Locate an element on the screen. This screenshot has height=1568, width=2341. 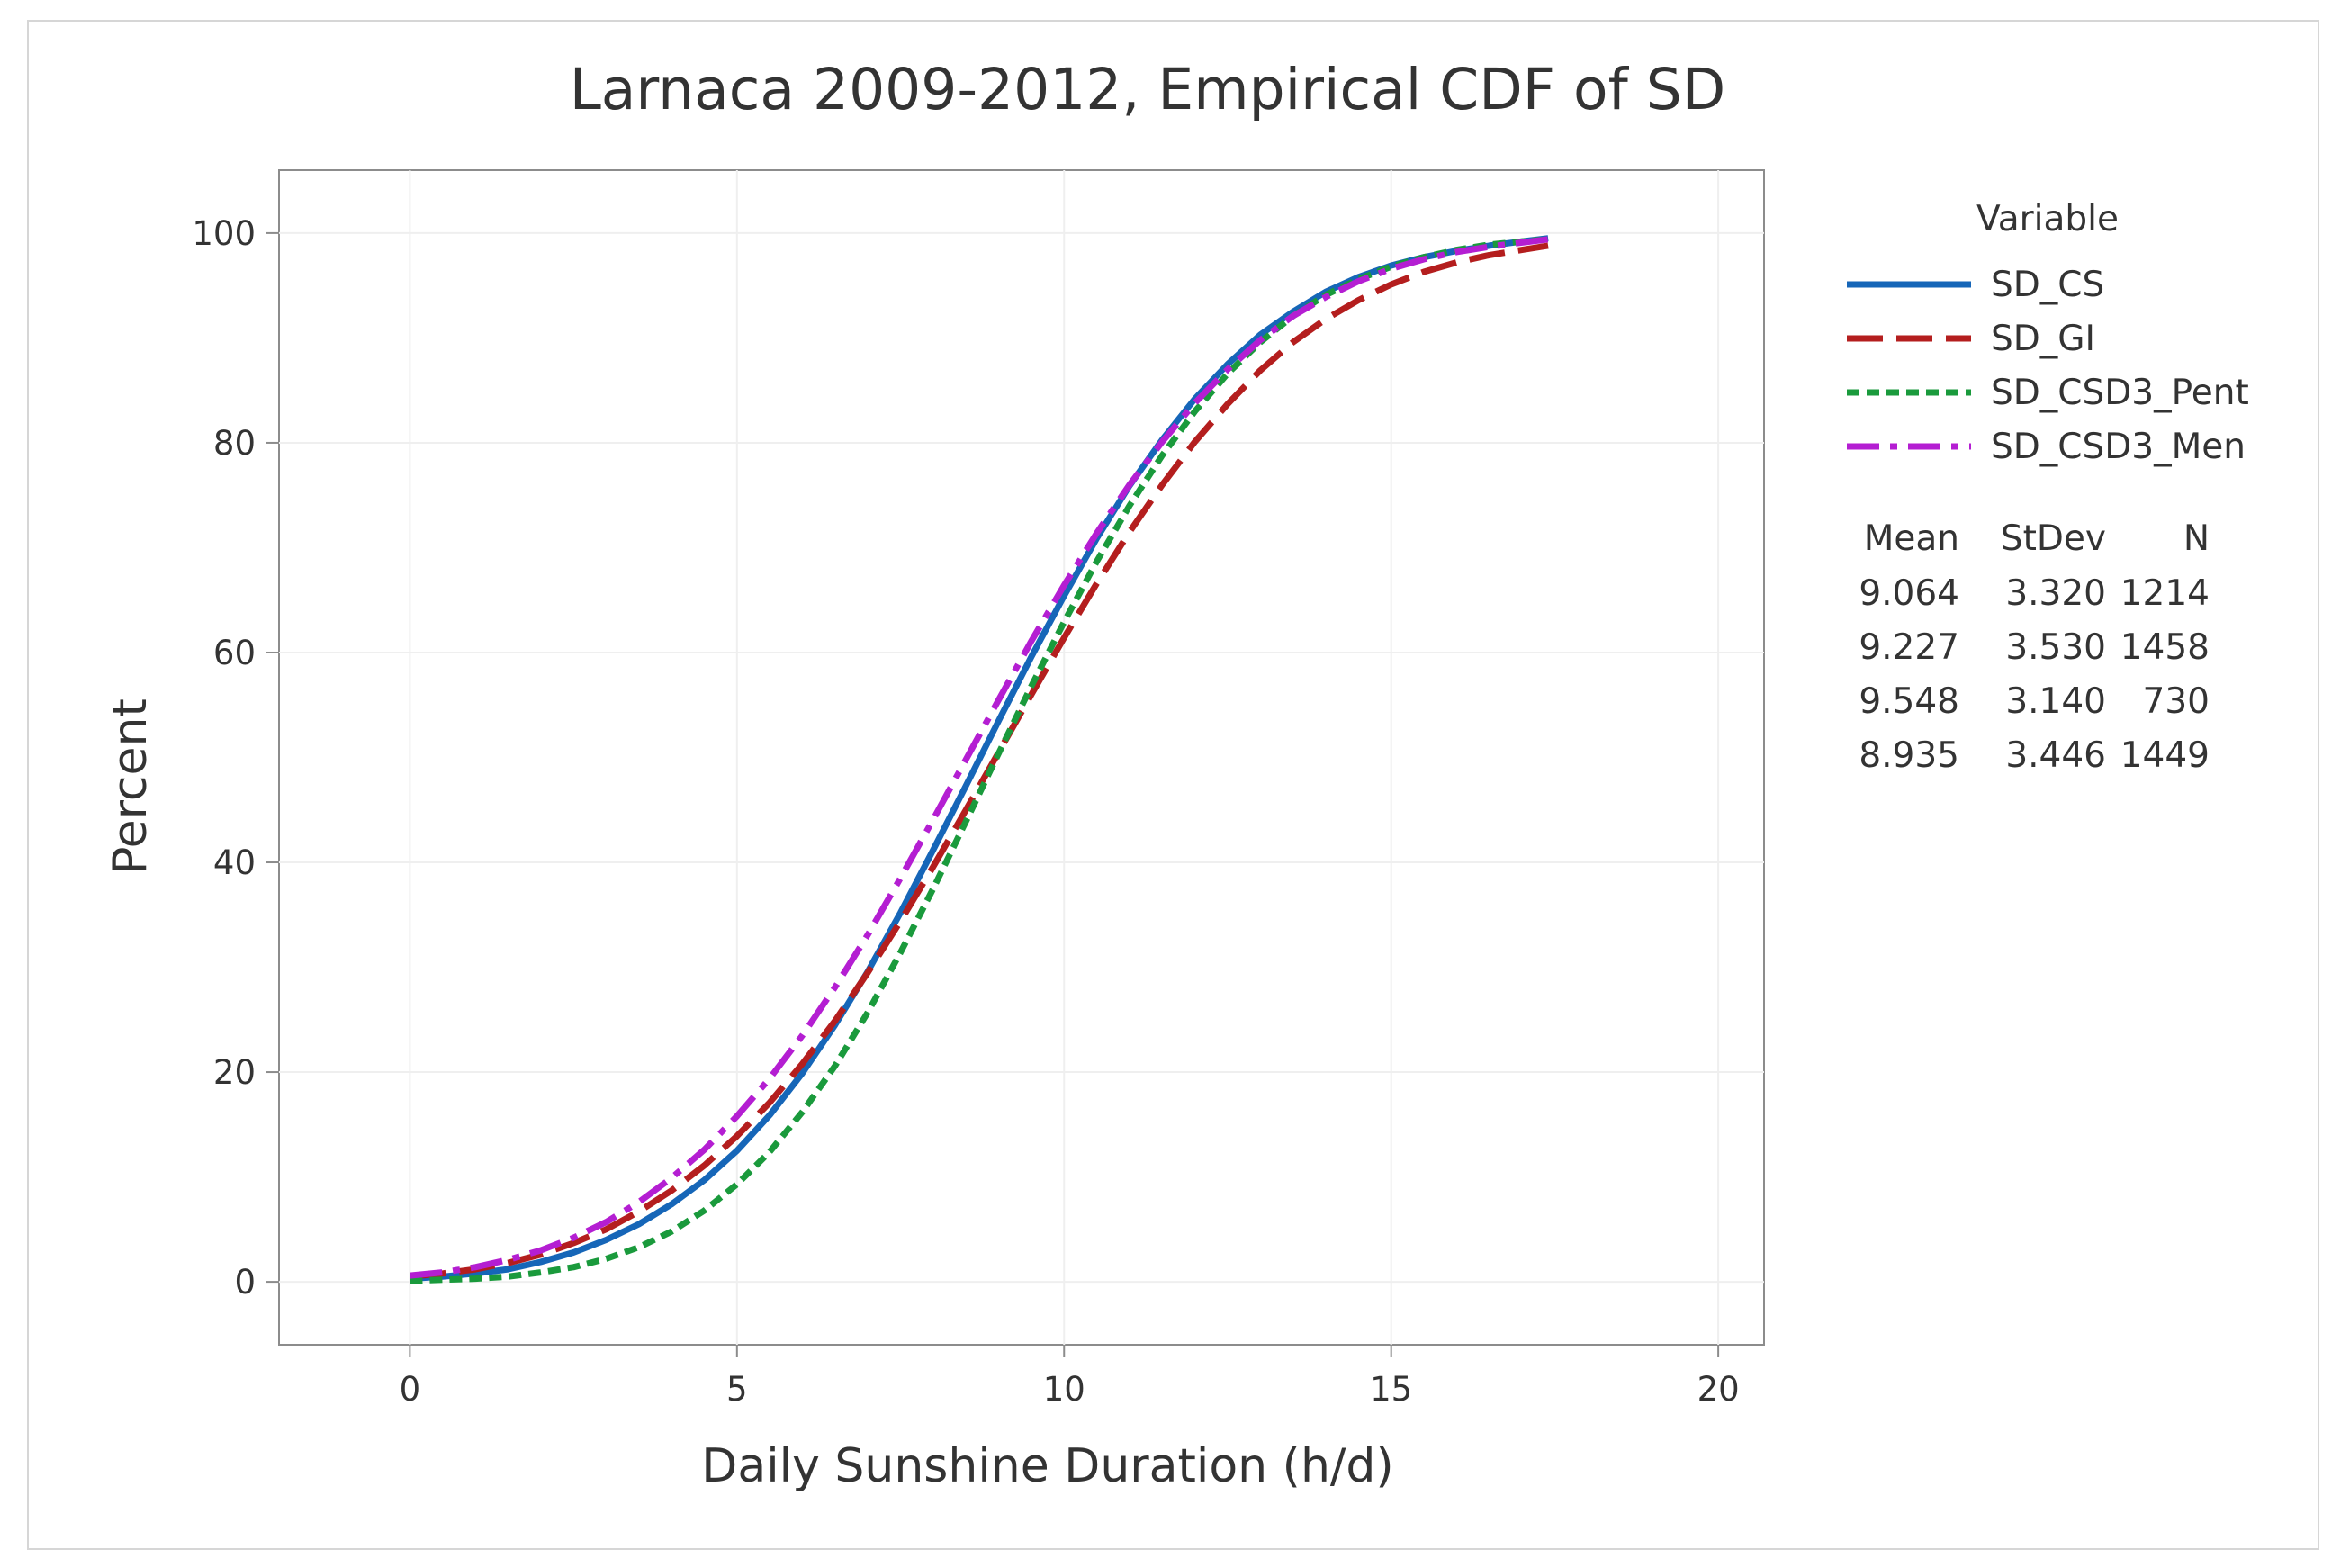
stats-cell: 1449 is located at coordinates (2165, 756).